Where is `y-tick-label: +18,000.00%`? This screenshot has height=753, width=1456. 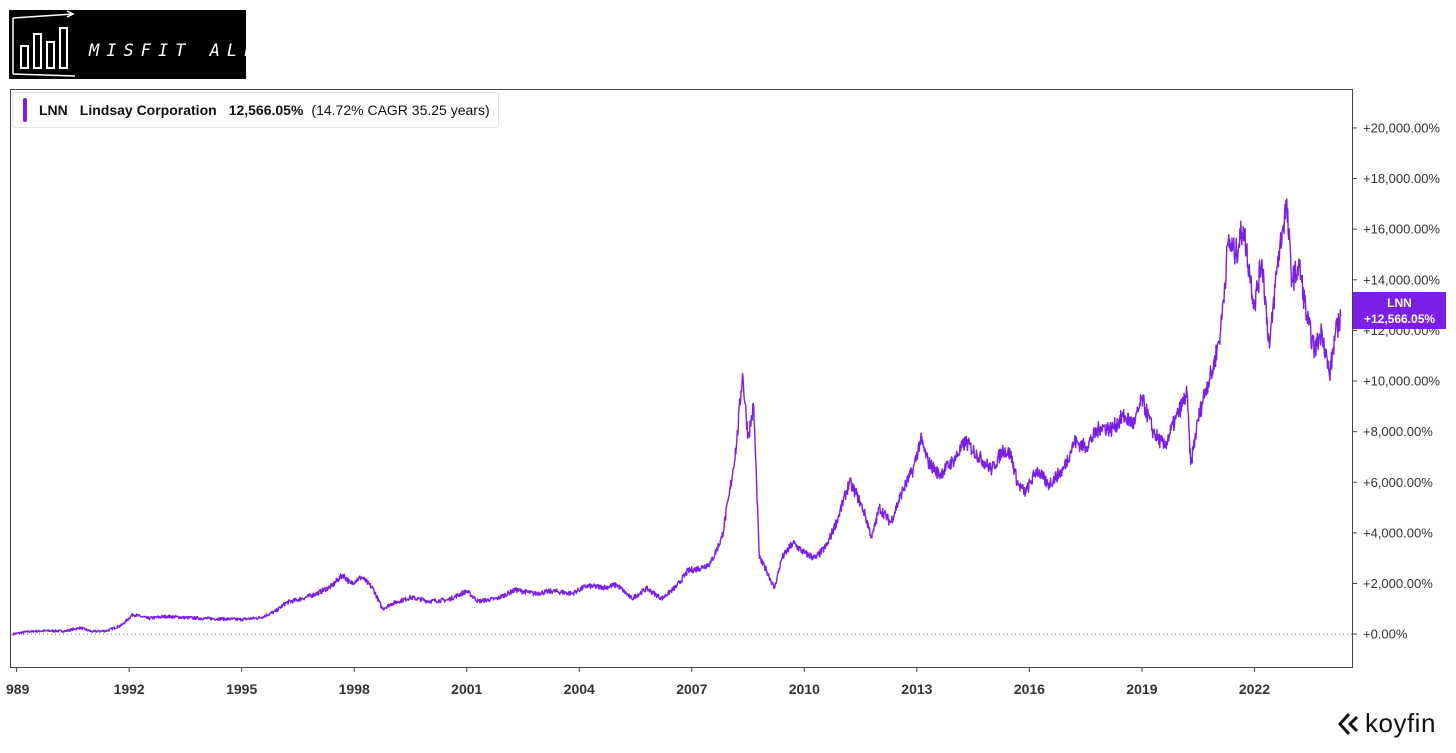
y-tick-label: +18,000.00% is located at coordinates (1401, 178).